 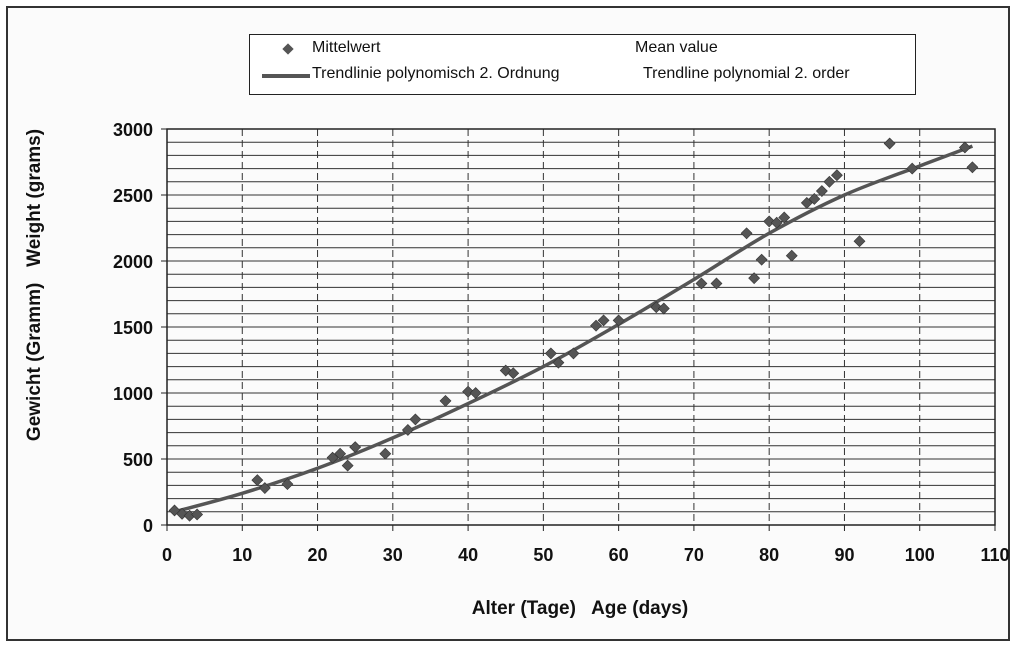 What do you see at coordinates (346, 47) in the screenshot?
I see `legend-label-de: Mittelwert` at bounding box center [346, 47].